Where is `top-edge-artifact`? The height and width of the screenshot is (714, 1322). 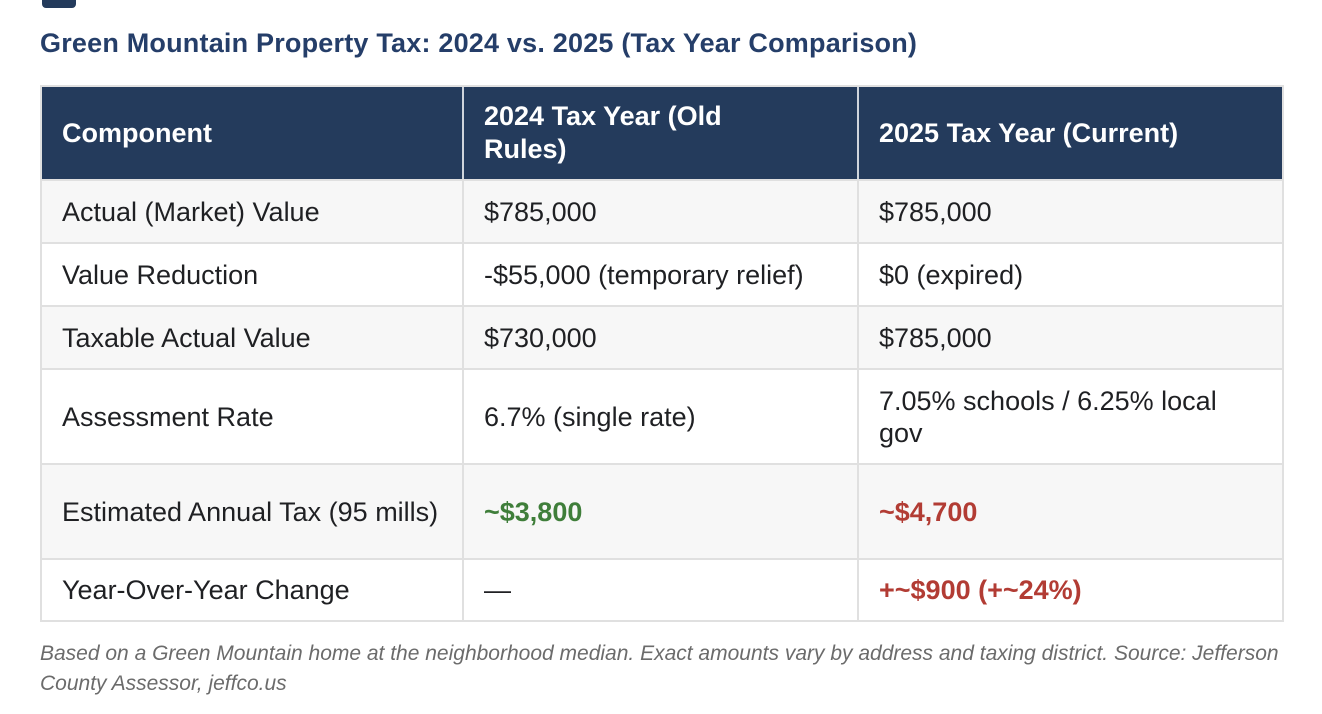 top-edge-artifact is located at coordinates (59, 4).